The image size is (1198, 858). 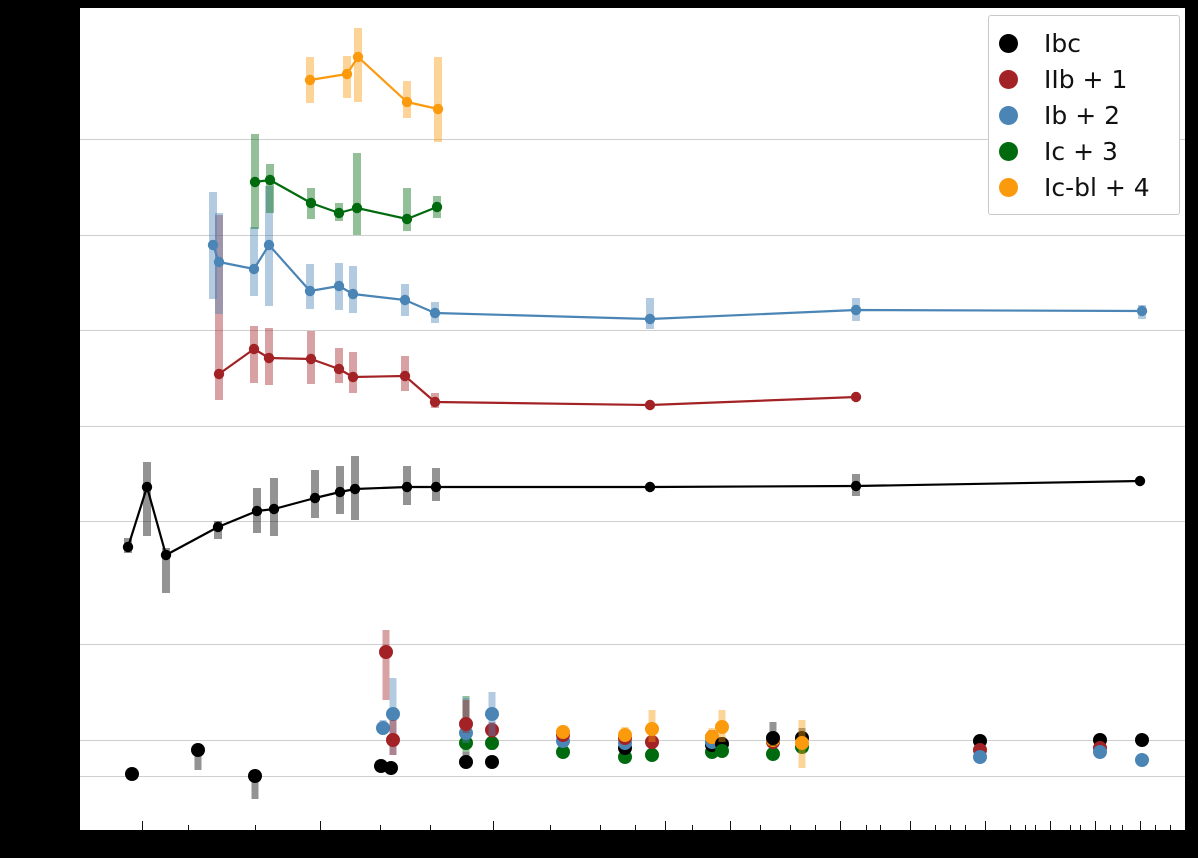 What do you see at coordinates (1083, 187) in the screenshot?
I see `legend-item-ic-bl: Ic-bl + 4` at bounding box center [1083, 187].